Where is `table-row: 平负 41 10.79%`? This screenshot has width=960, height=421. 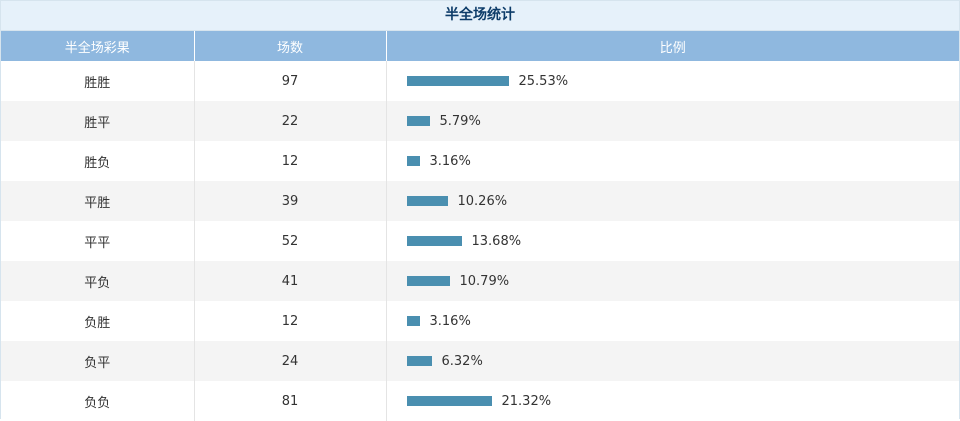
table-row: 平负 41 10.79% is located at coordinates (480, 281).